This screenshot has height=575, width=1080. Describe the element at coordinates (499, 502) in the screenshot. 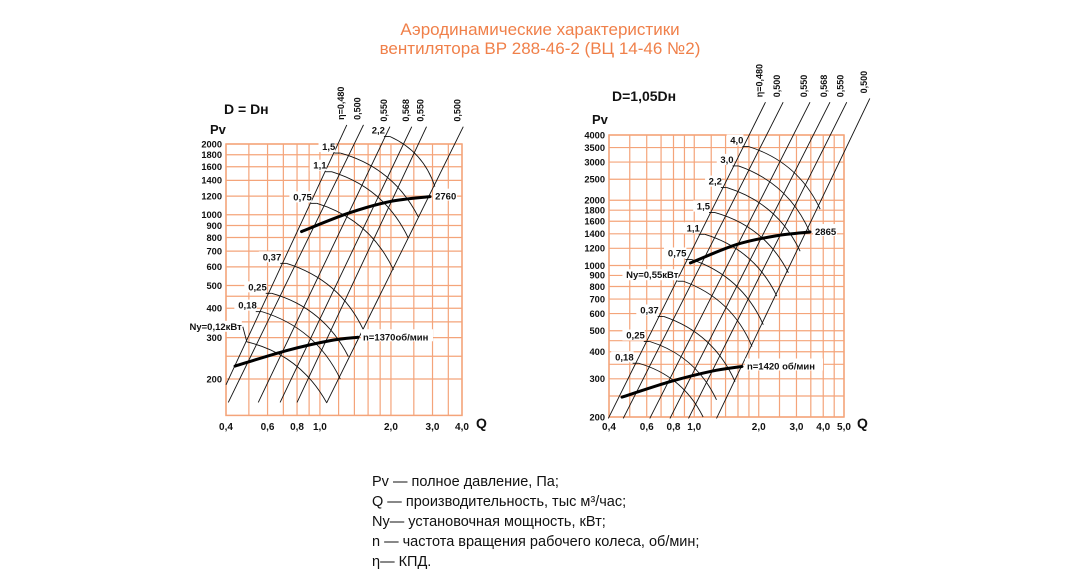

I see `legend-line-q: Q — производительность, тыс м³/час;` at that location.